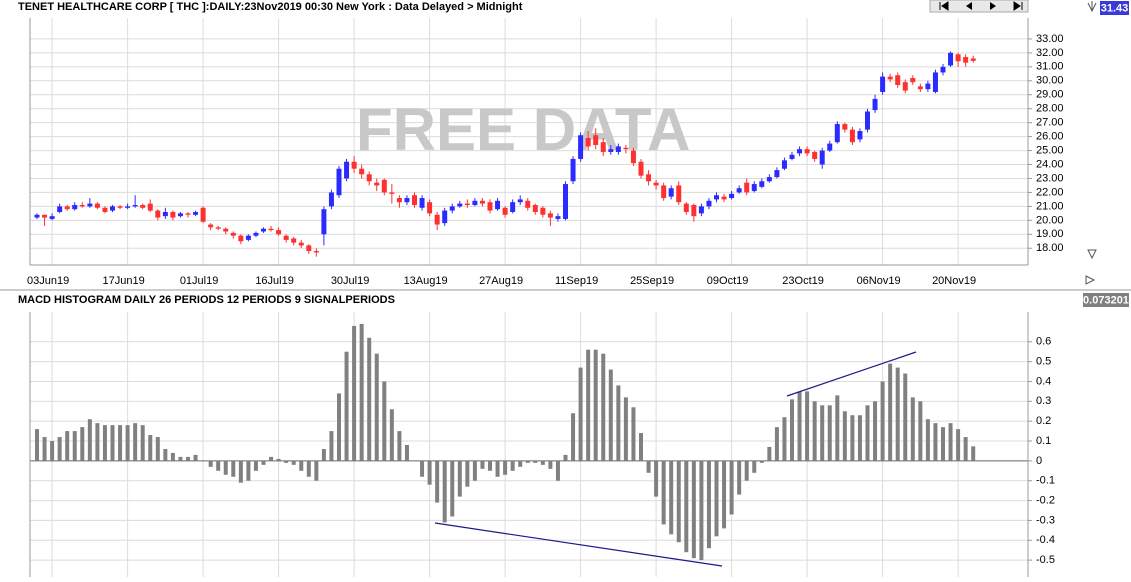  What do you see at coordinates (1043, 441) in the screenshot?
I see `y-tick-label: 0.1` at bounding box center [1043, 441].